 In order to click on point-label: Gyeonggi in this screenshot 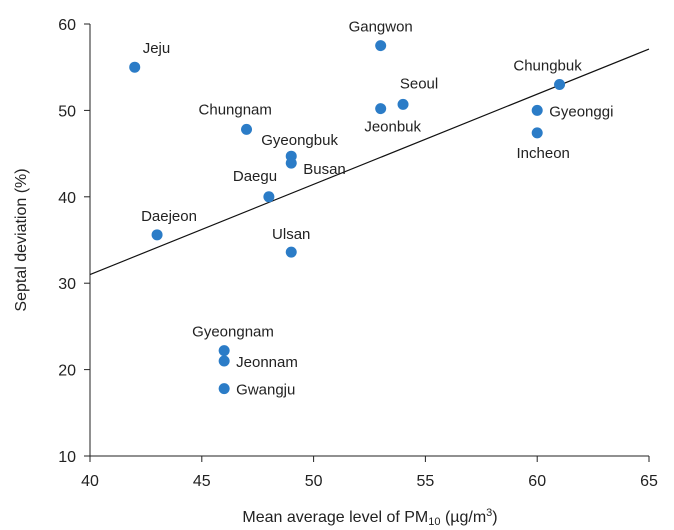, I will do `click(581, 111)`.